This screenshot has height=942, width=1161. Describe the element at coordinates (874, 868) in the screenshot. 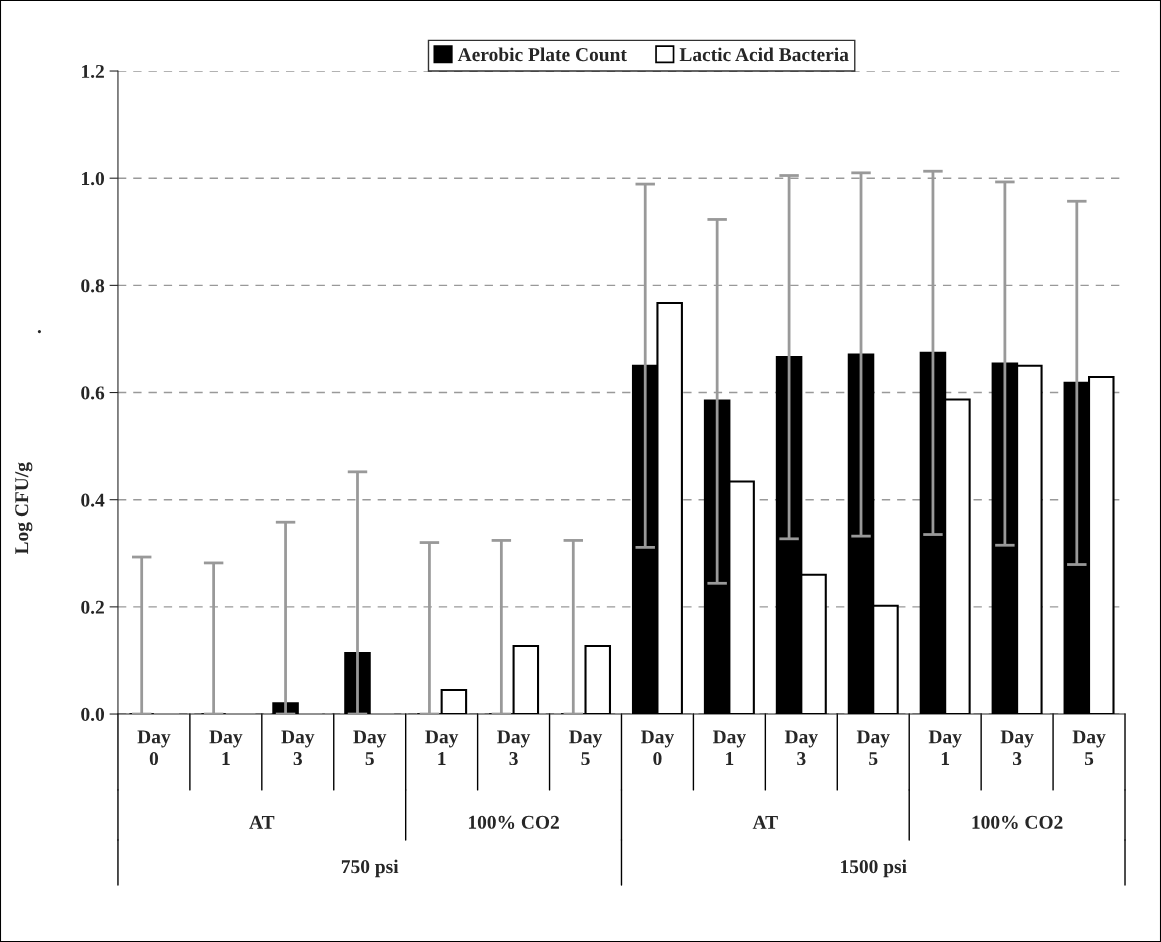

I see `text: 1500 psi` at that location.